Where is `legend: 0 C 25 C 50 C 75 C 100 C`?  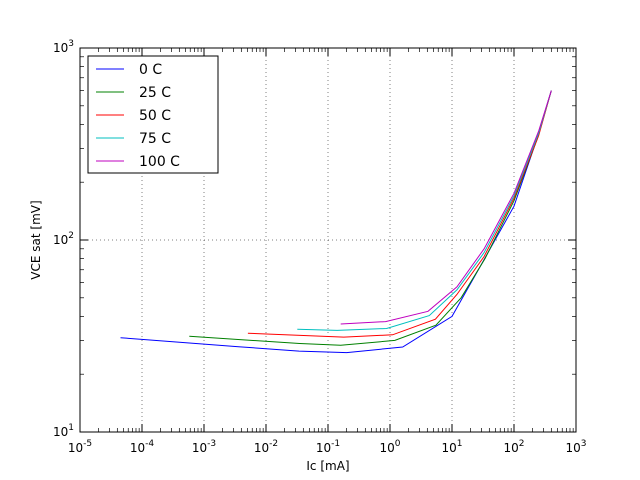
legend: 0 C 25 C 50 C 75 C 100 C is located at coordinates (153, 114).